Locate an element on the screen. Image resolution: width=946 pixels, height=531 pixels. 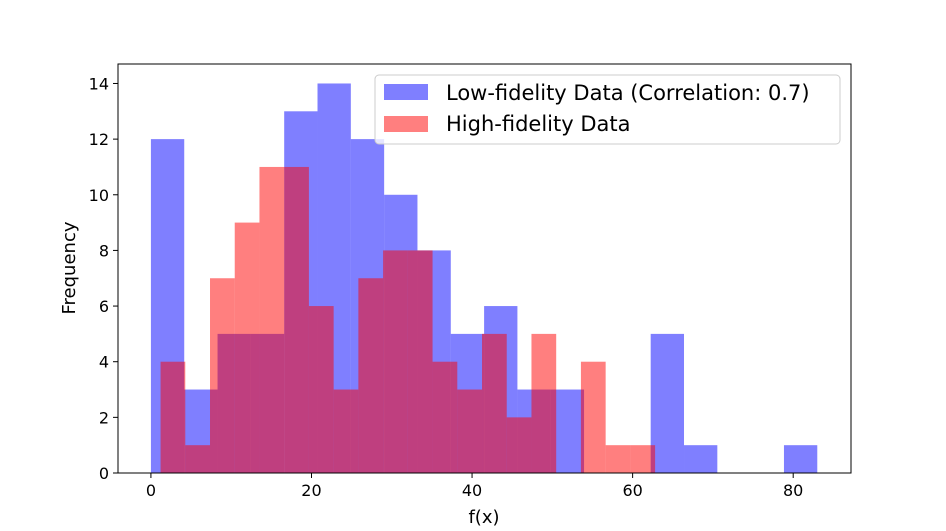
x-tick-label: 20 is located at coordinates (311, 490).